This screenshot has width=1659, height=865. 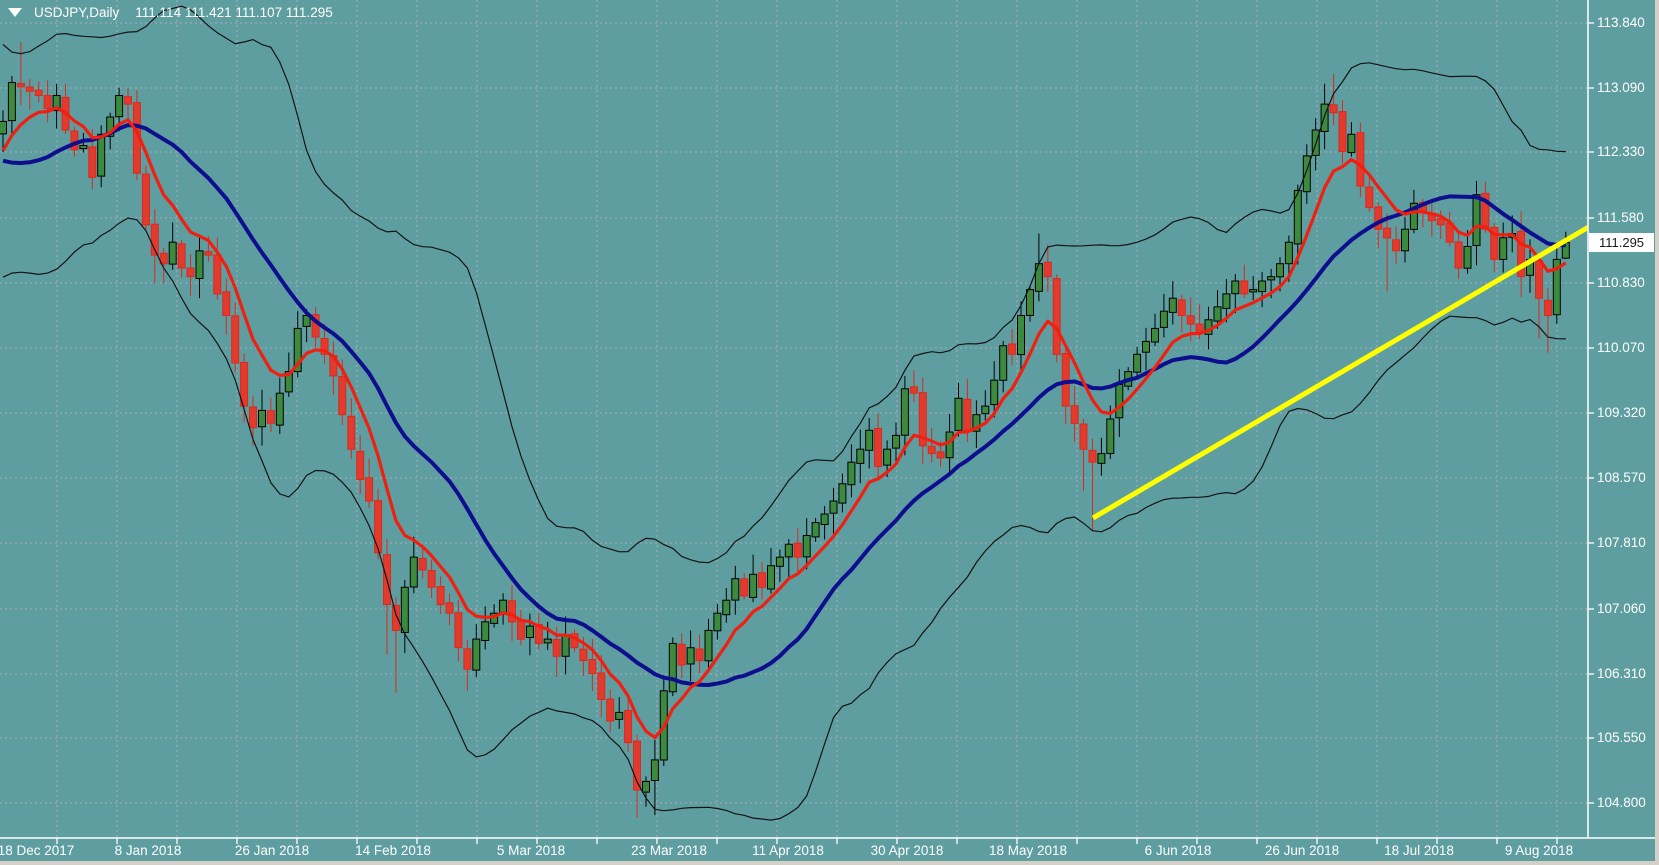 I want to click on price-axis-label: 107.060, so click(x=1621, y=608).